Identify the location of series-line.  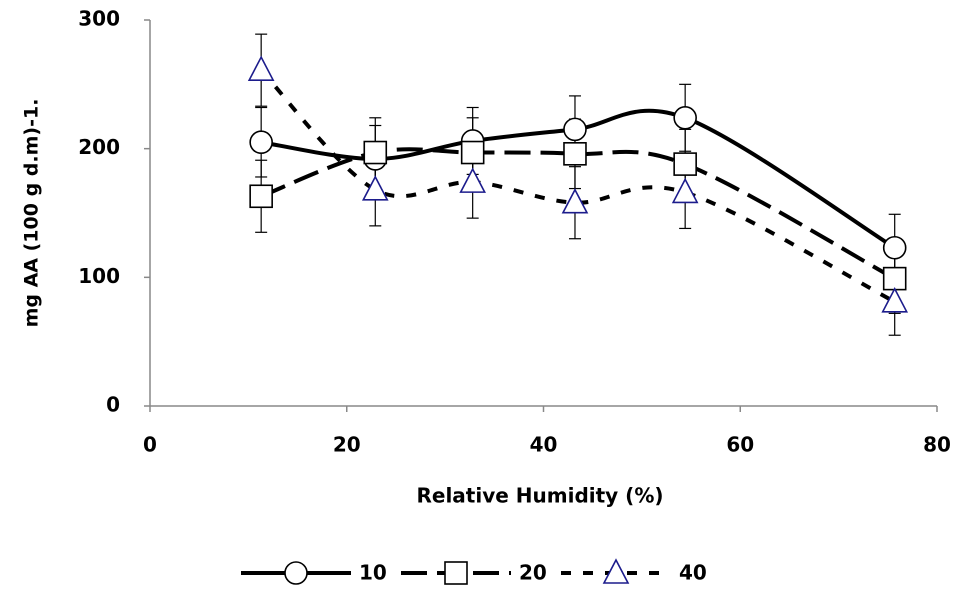
(578, 214).